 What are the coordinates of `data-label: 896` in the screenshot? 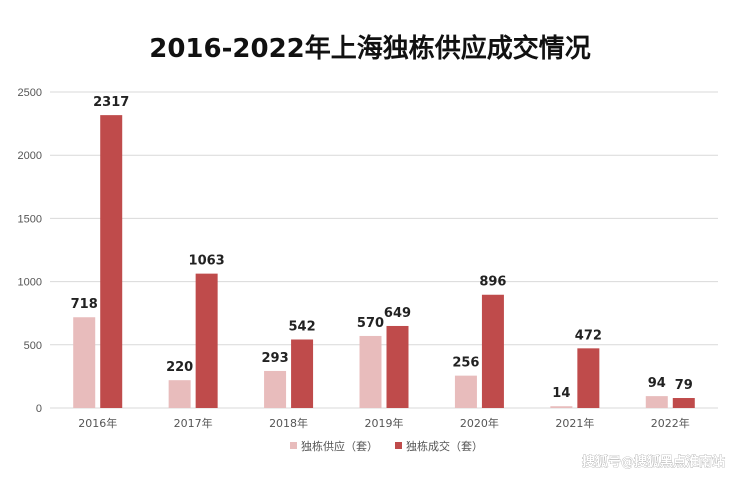 It's located at (492, 282).